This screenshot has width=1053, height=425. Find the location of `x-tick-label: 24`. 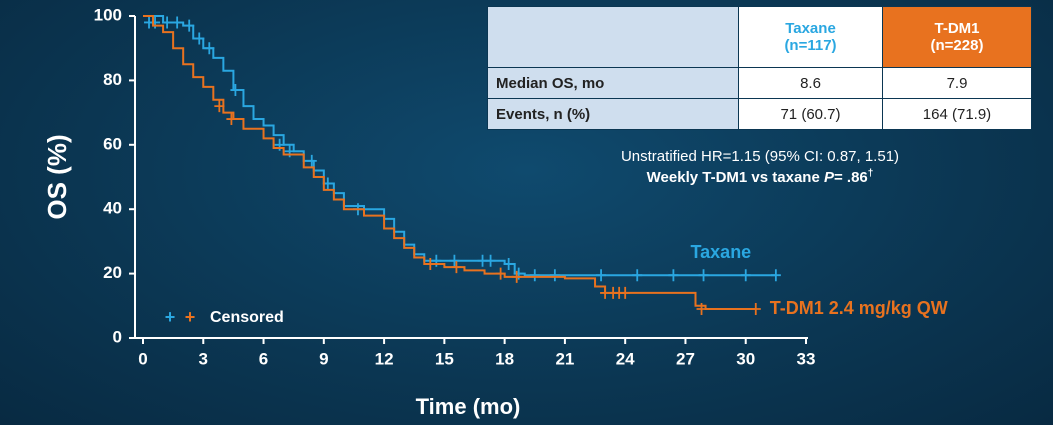

x-tick-label: 24 is located at coordinates (625, 358).